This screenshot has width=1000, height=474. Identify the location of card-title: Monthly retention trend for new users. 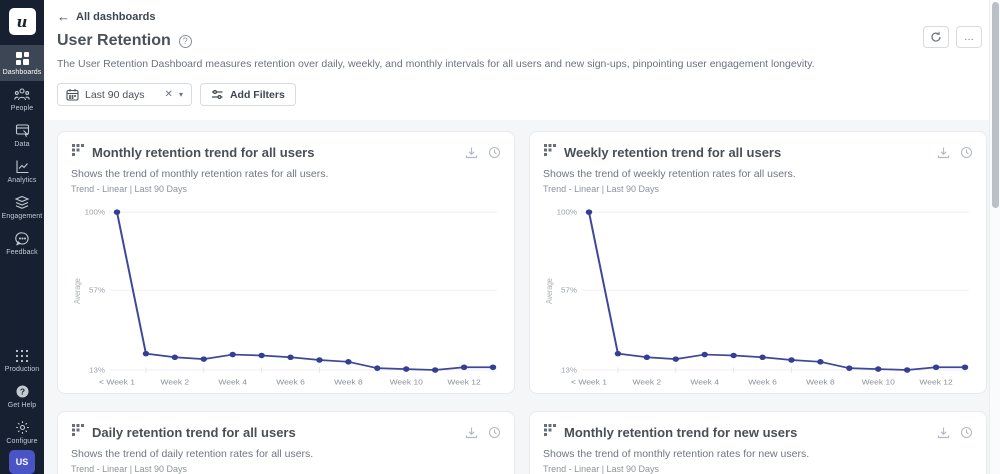
(681, 432).